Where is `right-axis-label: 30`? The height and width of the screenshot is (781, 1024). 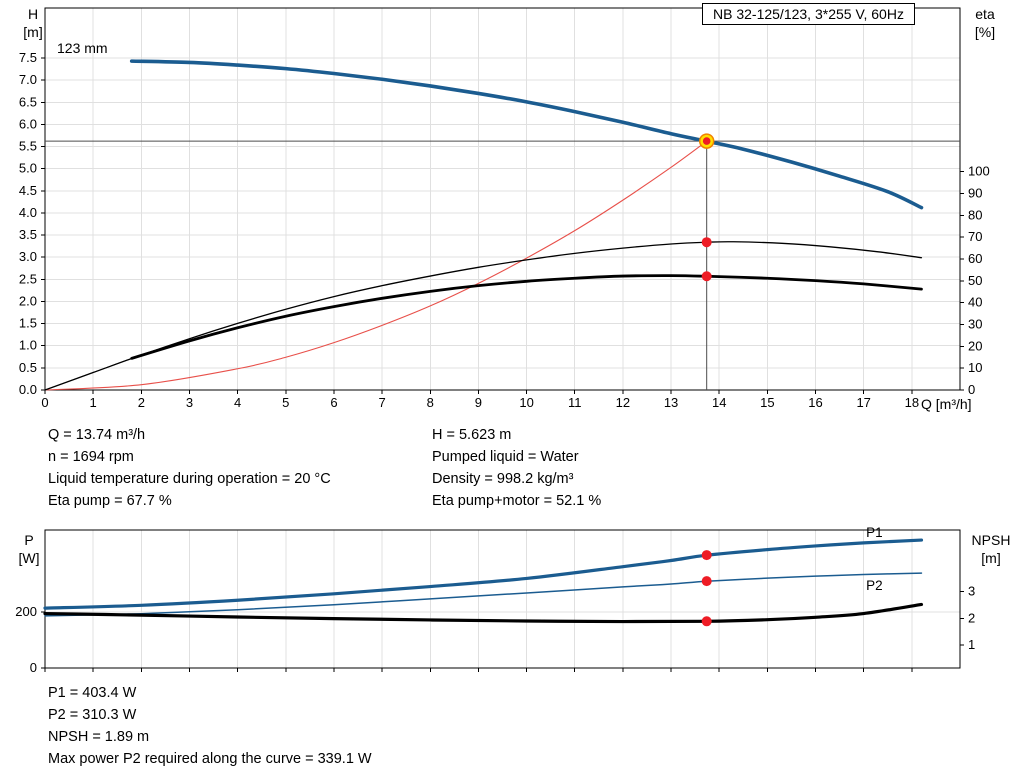
right-axis-label: 30 is located at coordinates (975, 324).